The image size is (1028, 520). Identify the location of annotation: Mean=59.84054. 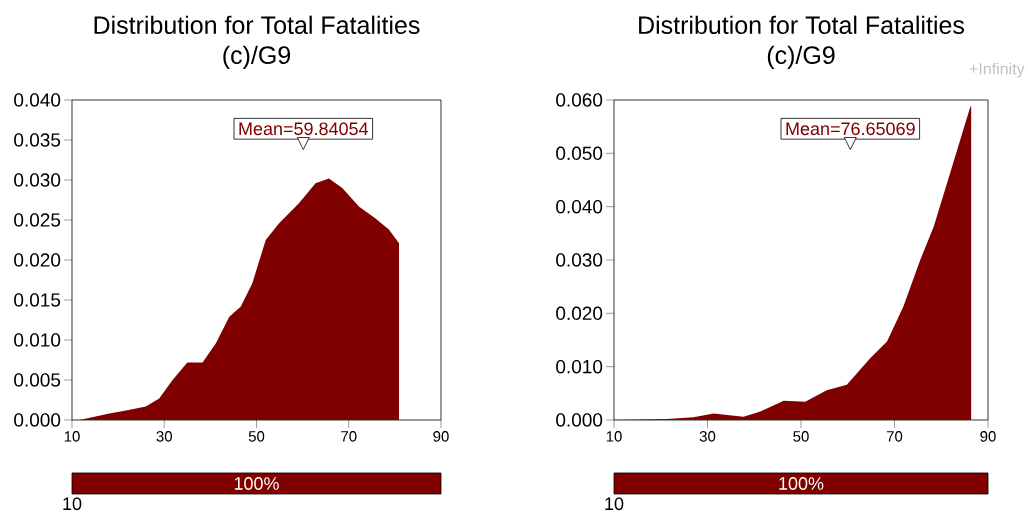
(304, 129).